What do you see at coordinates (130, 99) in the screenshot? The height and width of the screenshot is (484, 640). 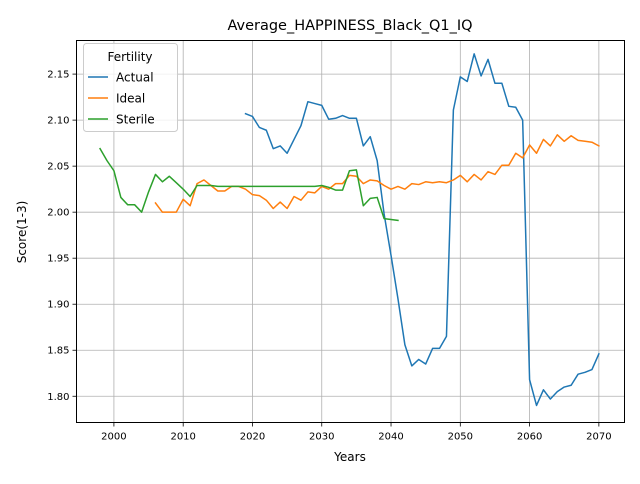 I see `legend-label-ideal: Ideal` at bounding box center [130, 99].